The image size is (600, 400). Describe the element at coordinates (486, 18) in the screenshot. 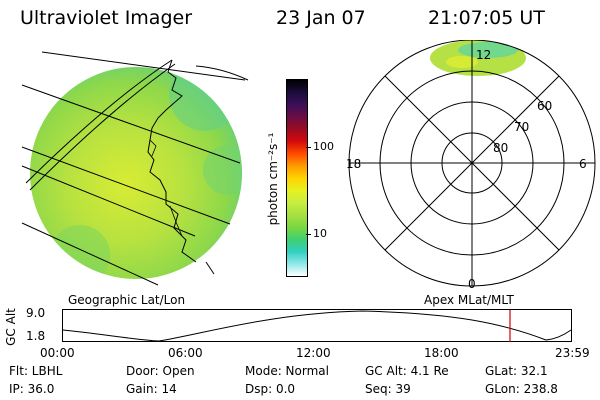

I see `time-label: 21:07:05 UT` at that location.